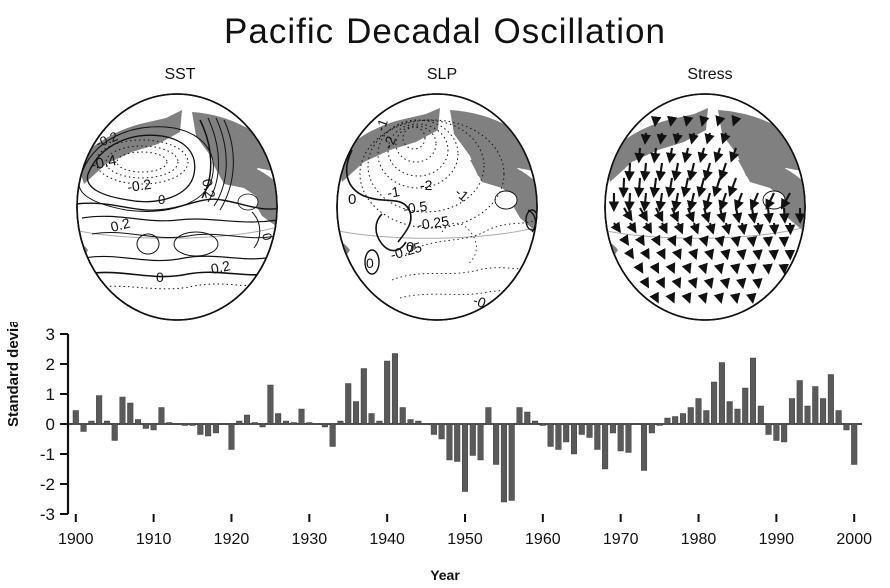  What do you see at coordinates (279, 31) in the screenshot?
I see `title-word-1: Pacific` at bounding box center [279, 31].